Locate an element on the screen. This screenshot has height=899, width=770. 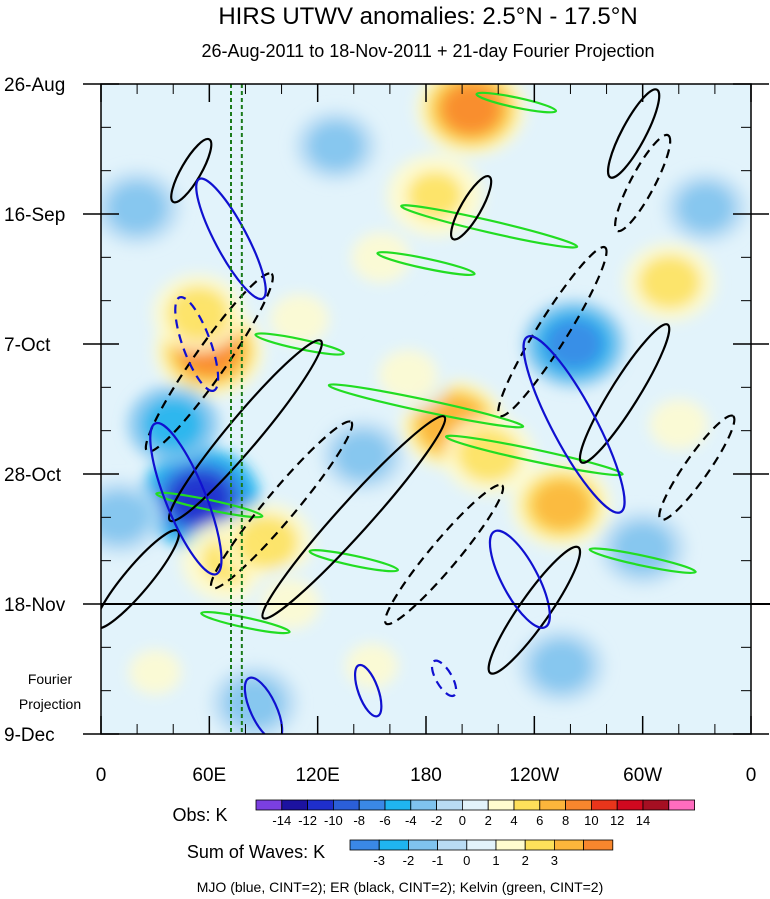
colorbar-tick-label: -1 is located at coordinates (438, 860).